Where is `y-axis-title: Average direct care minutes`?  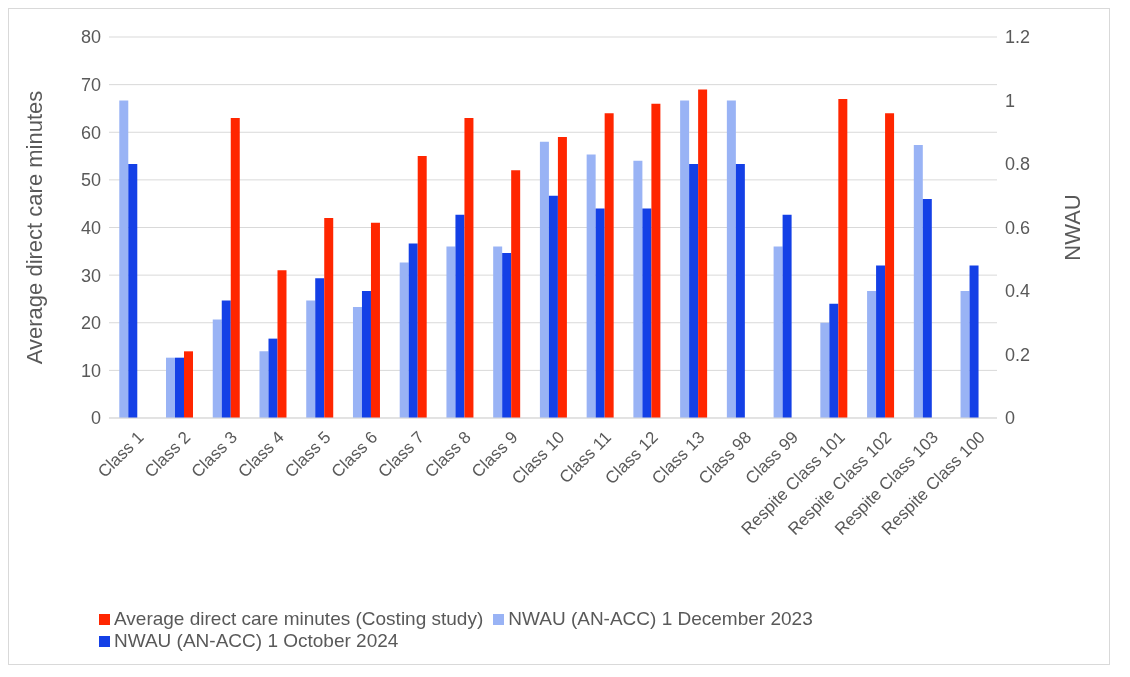
y-axis-title: Average direct care minutes is located at coordinates (34, 227).